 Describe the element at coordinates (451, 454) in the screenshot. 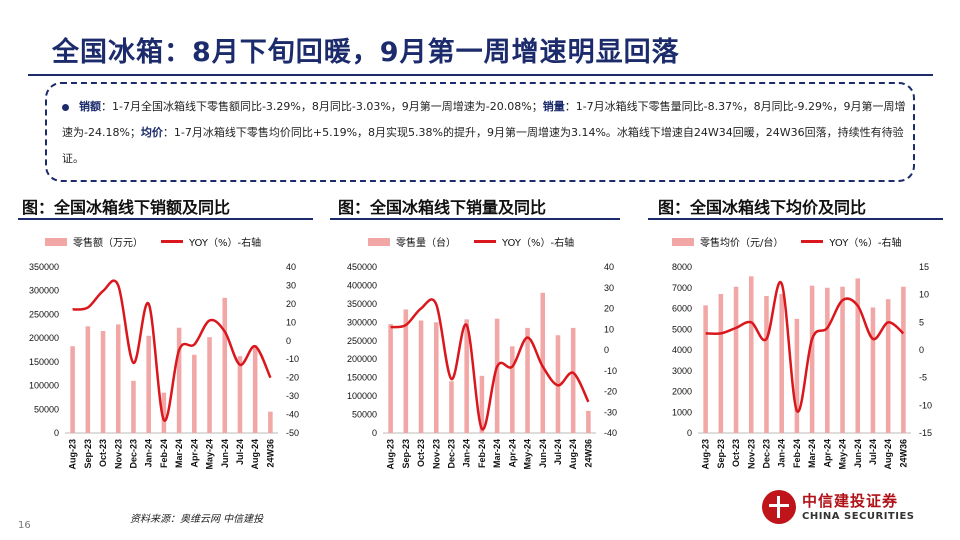

I see `x-tick-label: Dec-23` at that location.